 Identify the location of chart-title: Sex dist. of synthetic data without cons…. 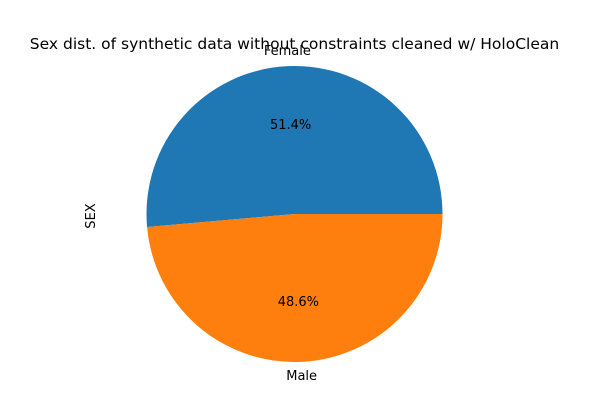
(294, 44).